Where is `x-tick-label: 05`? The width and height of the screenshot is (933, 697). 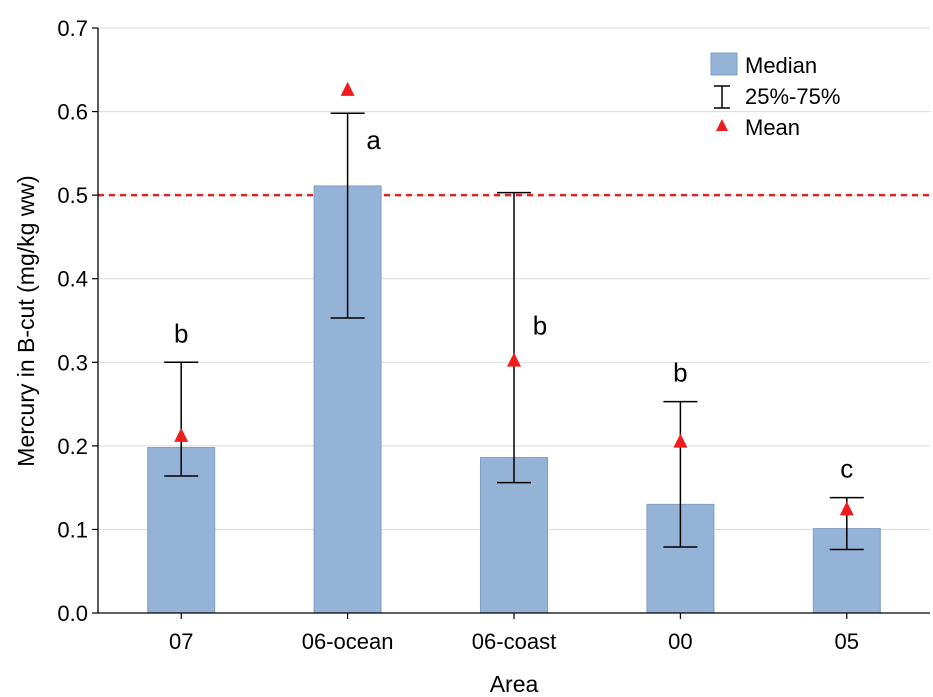 x-tick-label: 05 is located at coordinates (847, 641).